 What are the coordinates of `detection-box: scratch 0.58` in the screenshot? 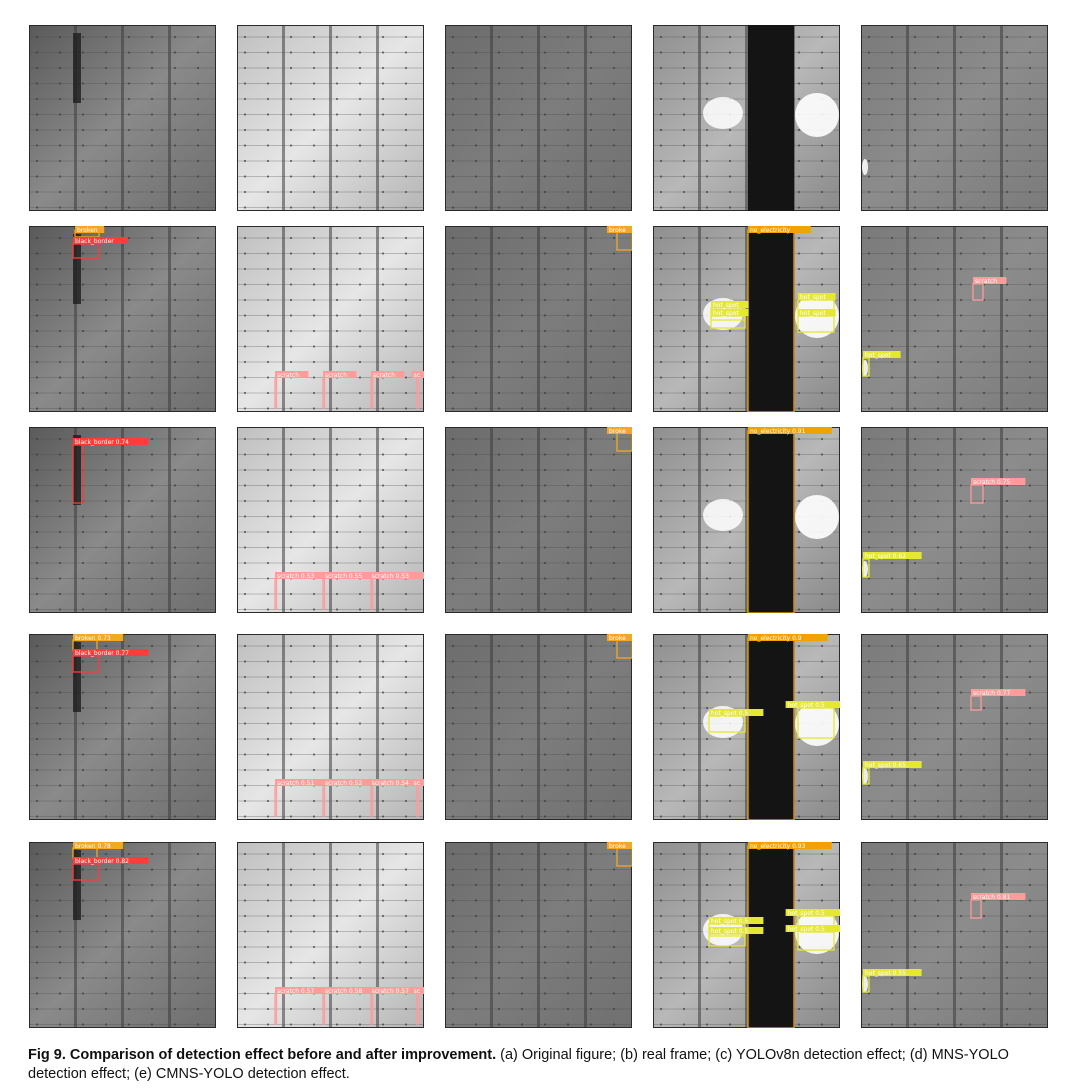 It's located at (350, 1006).